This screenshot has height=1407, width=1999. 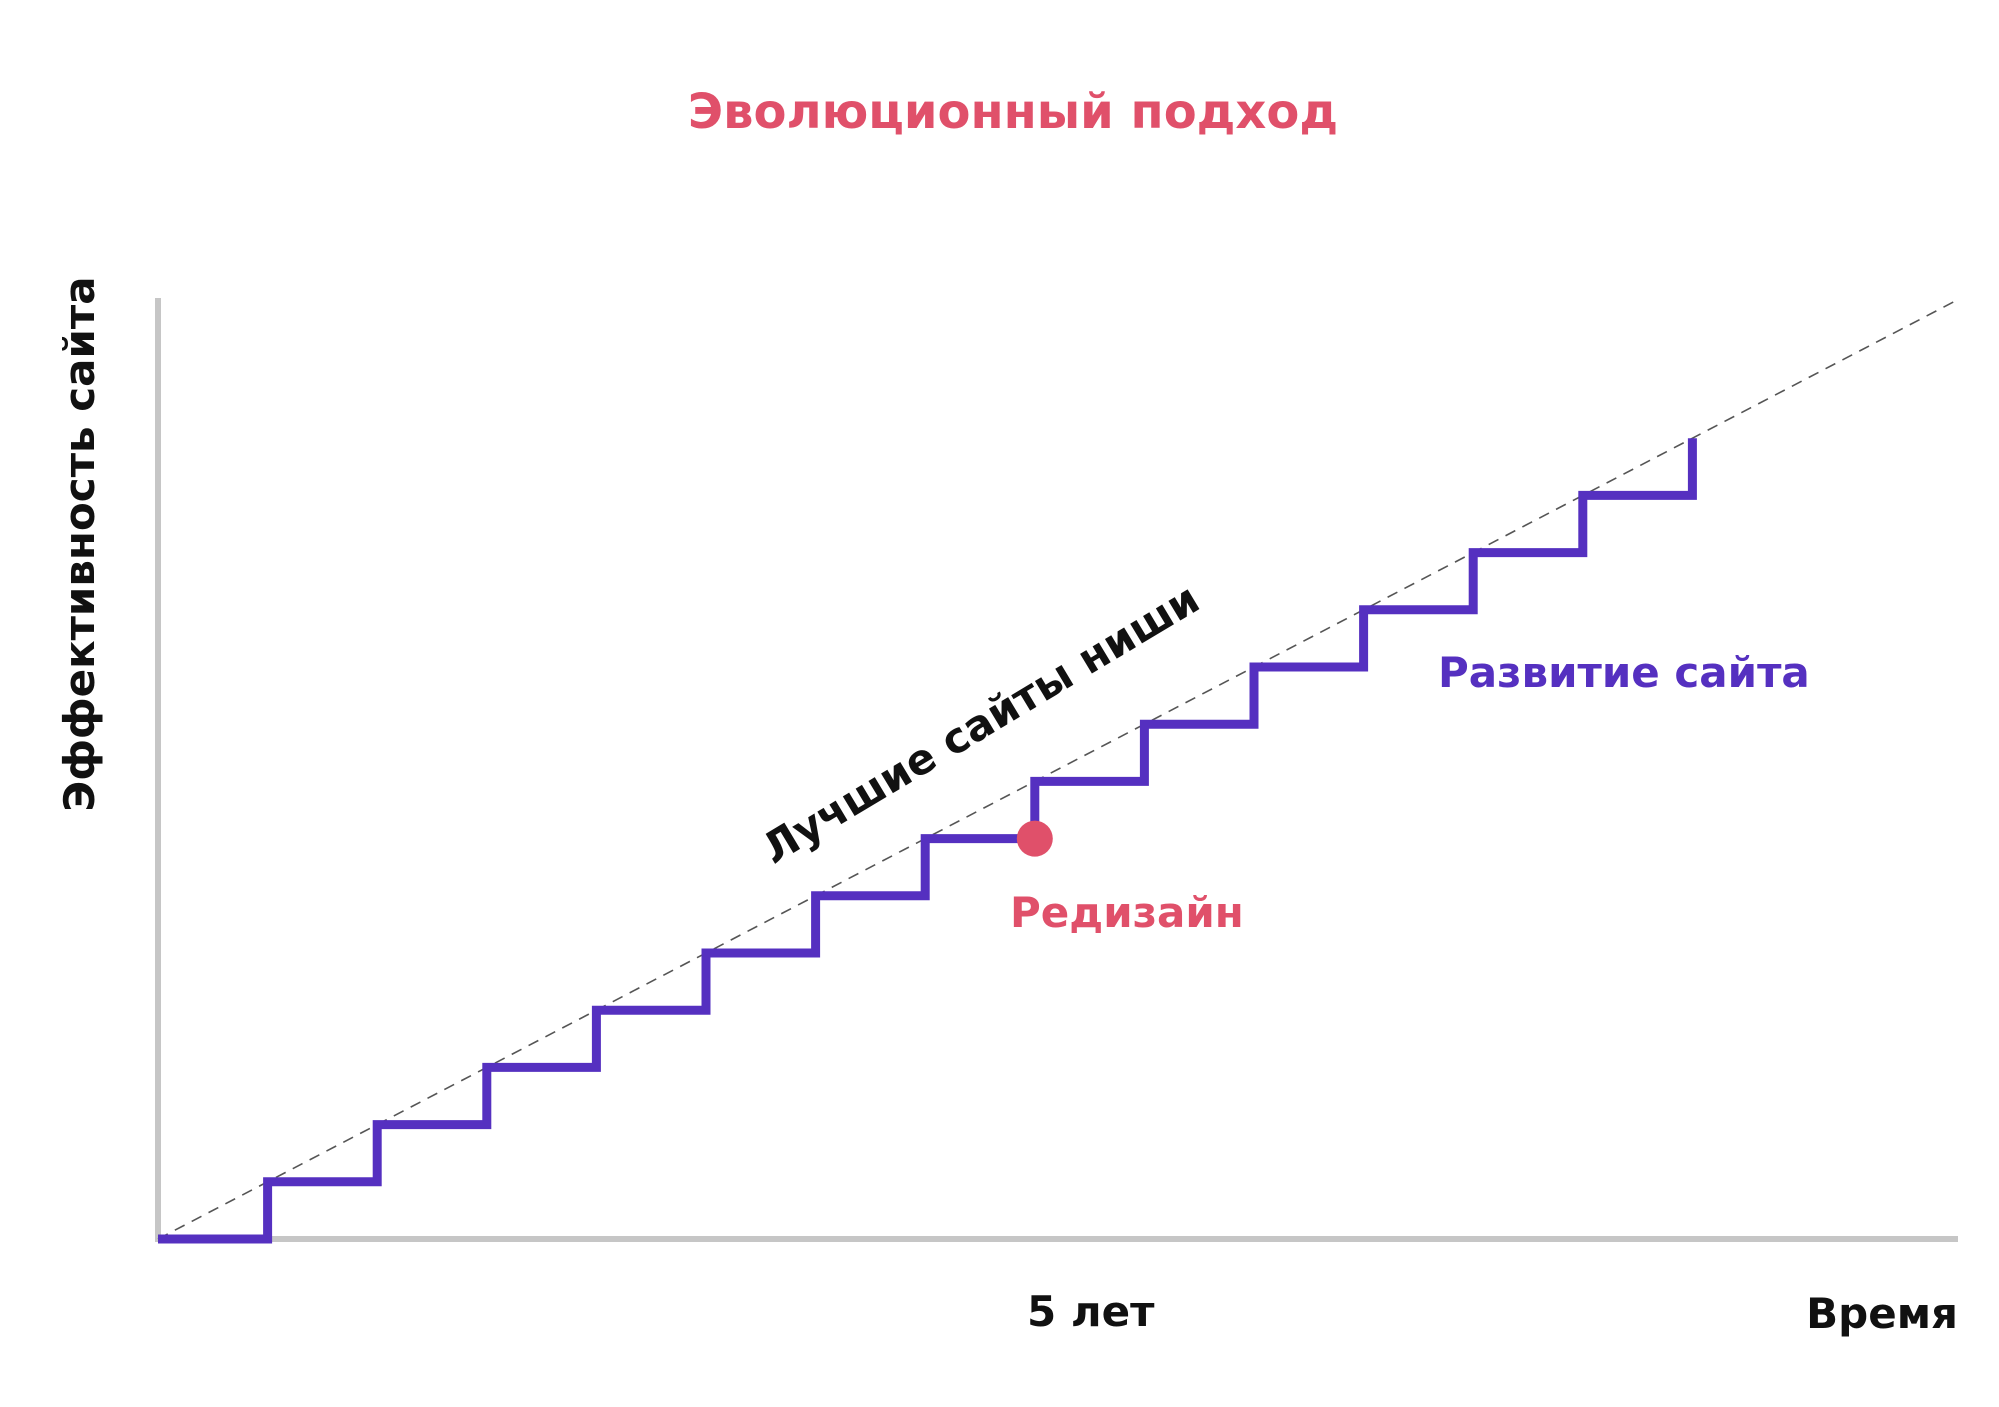 What do you see at coordinates (1127, 912) in the screenshot?
I see `redesign-label: Редизайн` at bounding box center [1127, 912].